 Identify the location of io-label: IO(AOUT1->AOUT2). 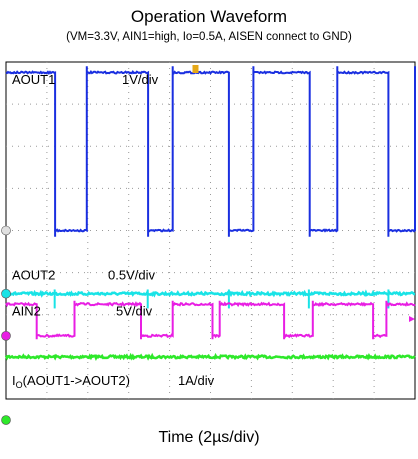
(71, 381).